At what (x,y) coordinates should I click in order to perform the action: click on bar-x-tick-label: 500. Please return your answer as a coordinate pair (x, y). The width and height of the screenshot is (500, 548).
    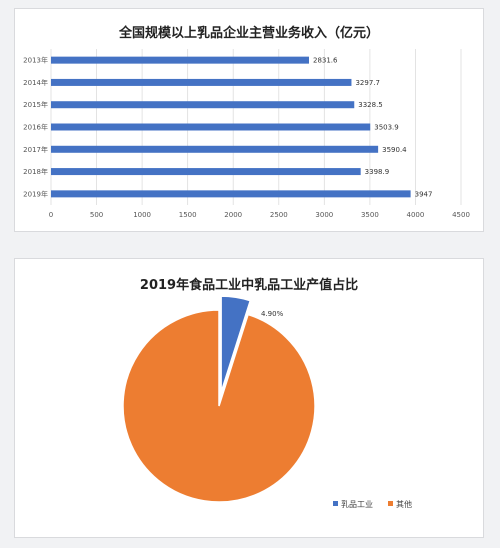
    Looking at the image, I should click on (96, 215).